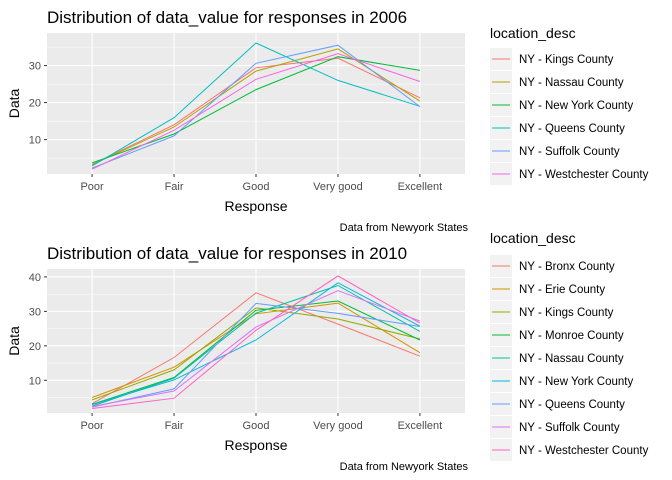  I want to click on legend-label: NY - Erie County, so click(562, 290).